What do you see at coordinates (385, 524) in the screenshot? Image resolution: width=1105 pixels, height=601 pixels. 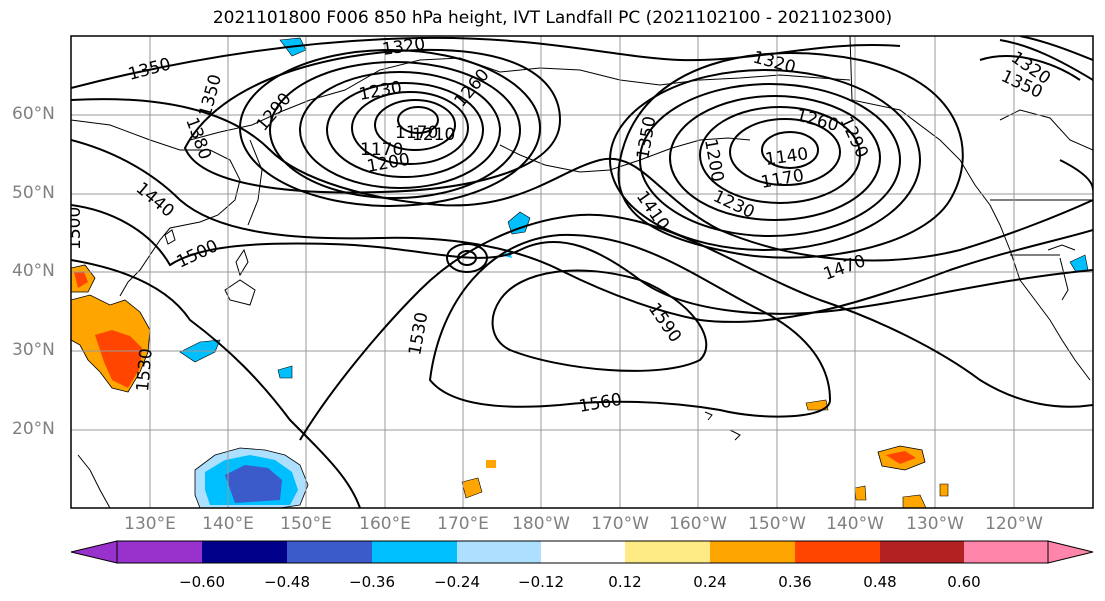 I see `lon-label: 160°E` at bounding box center [385, 524].